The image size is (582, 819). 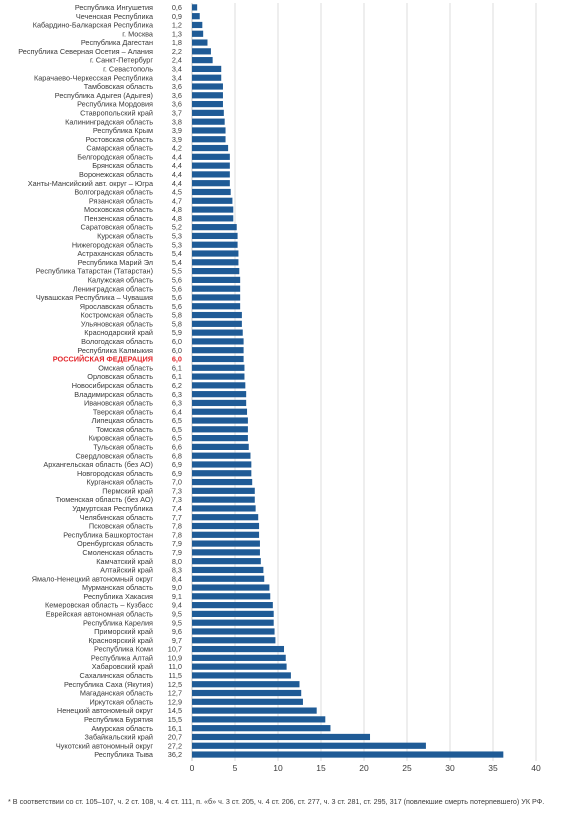 I want to click on category-label: Самарская область, so click(x=119, y=148).